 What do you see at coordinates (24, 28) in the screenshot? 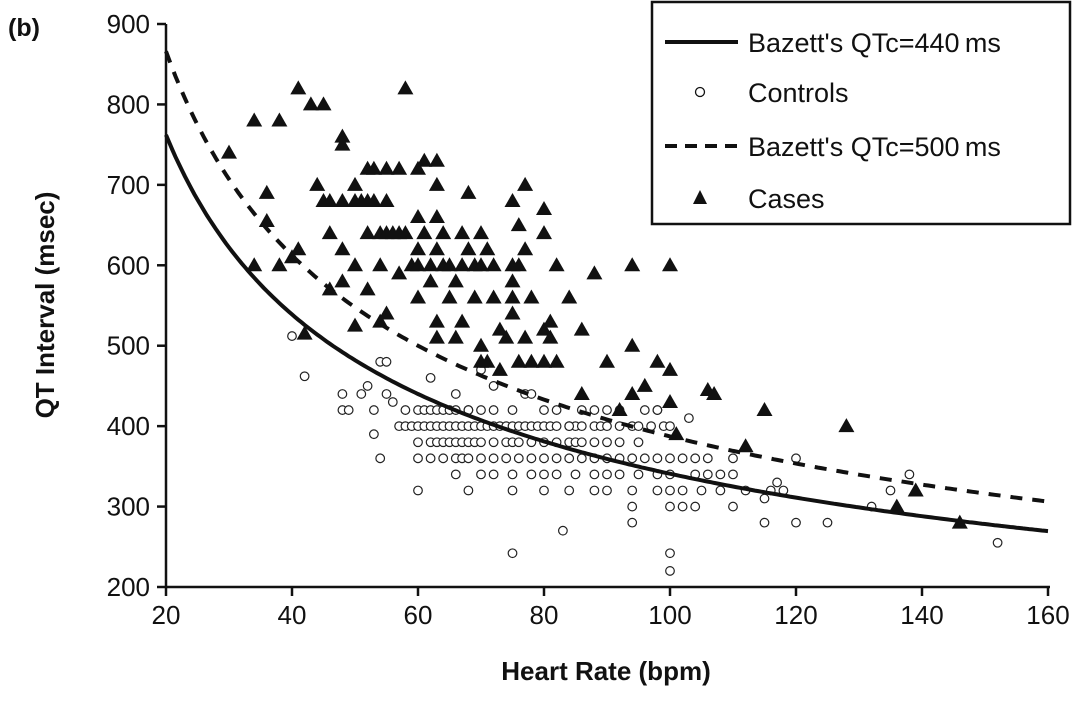
I see `panel-label: (b)` at bounding box center [24, 28].